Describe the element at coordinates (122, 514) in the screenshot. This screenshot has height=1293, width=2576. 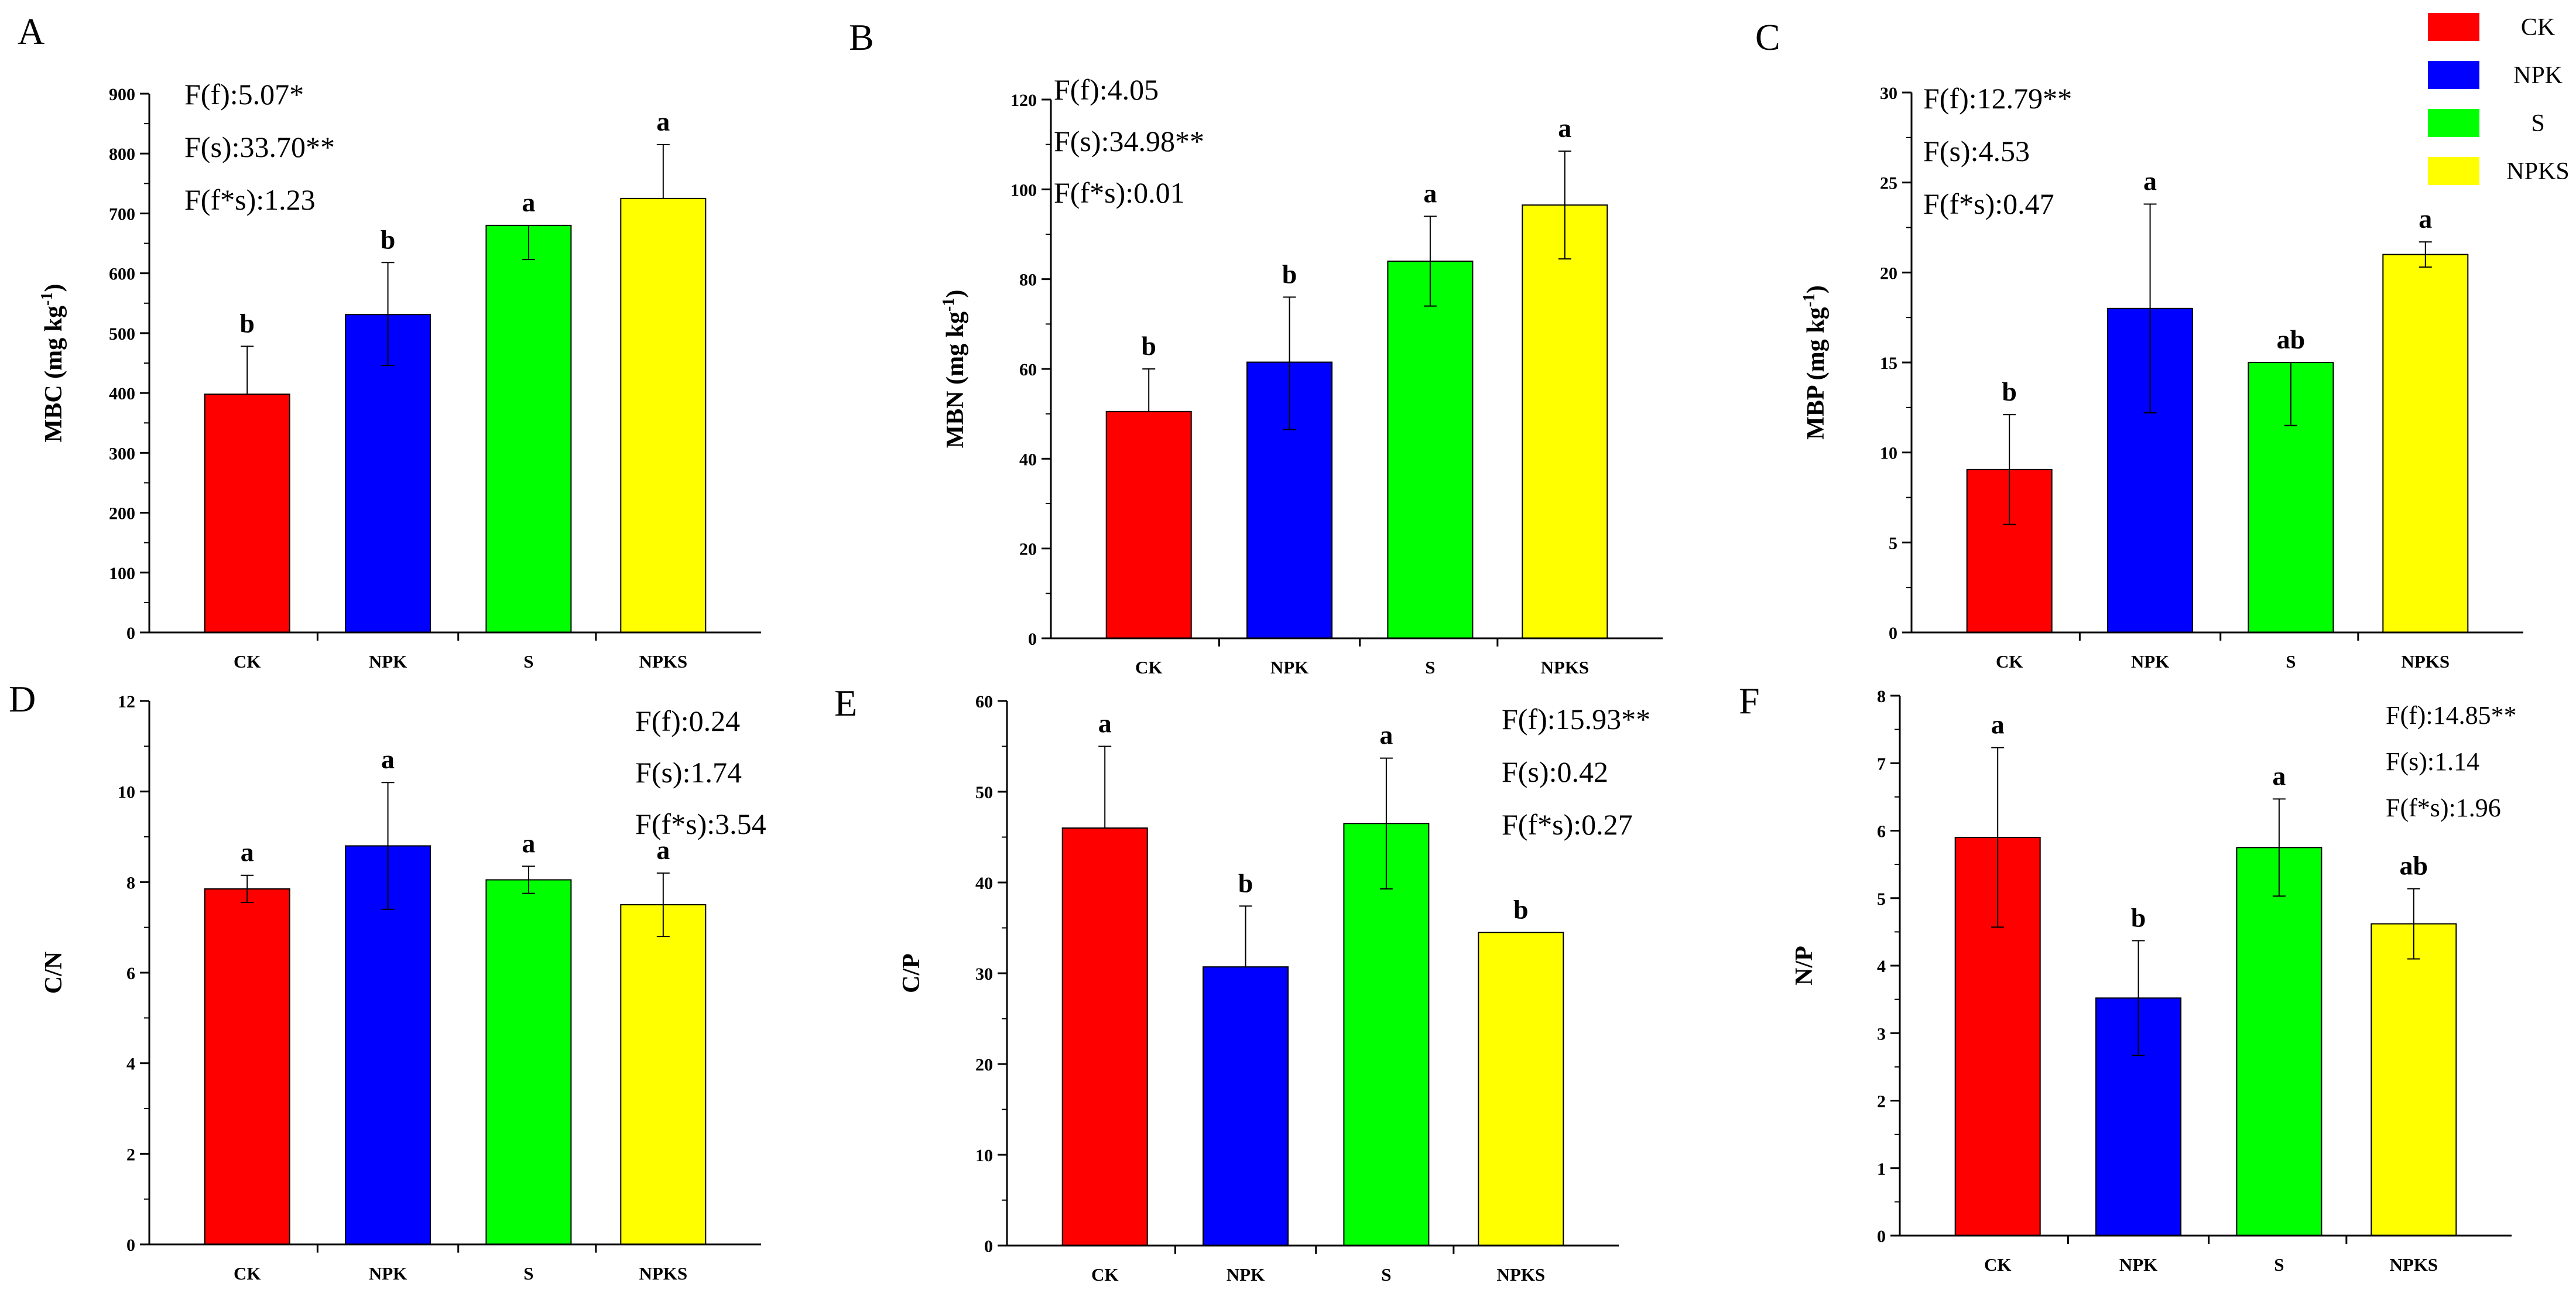
I see `y-tick-label: 200` at that location.